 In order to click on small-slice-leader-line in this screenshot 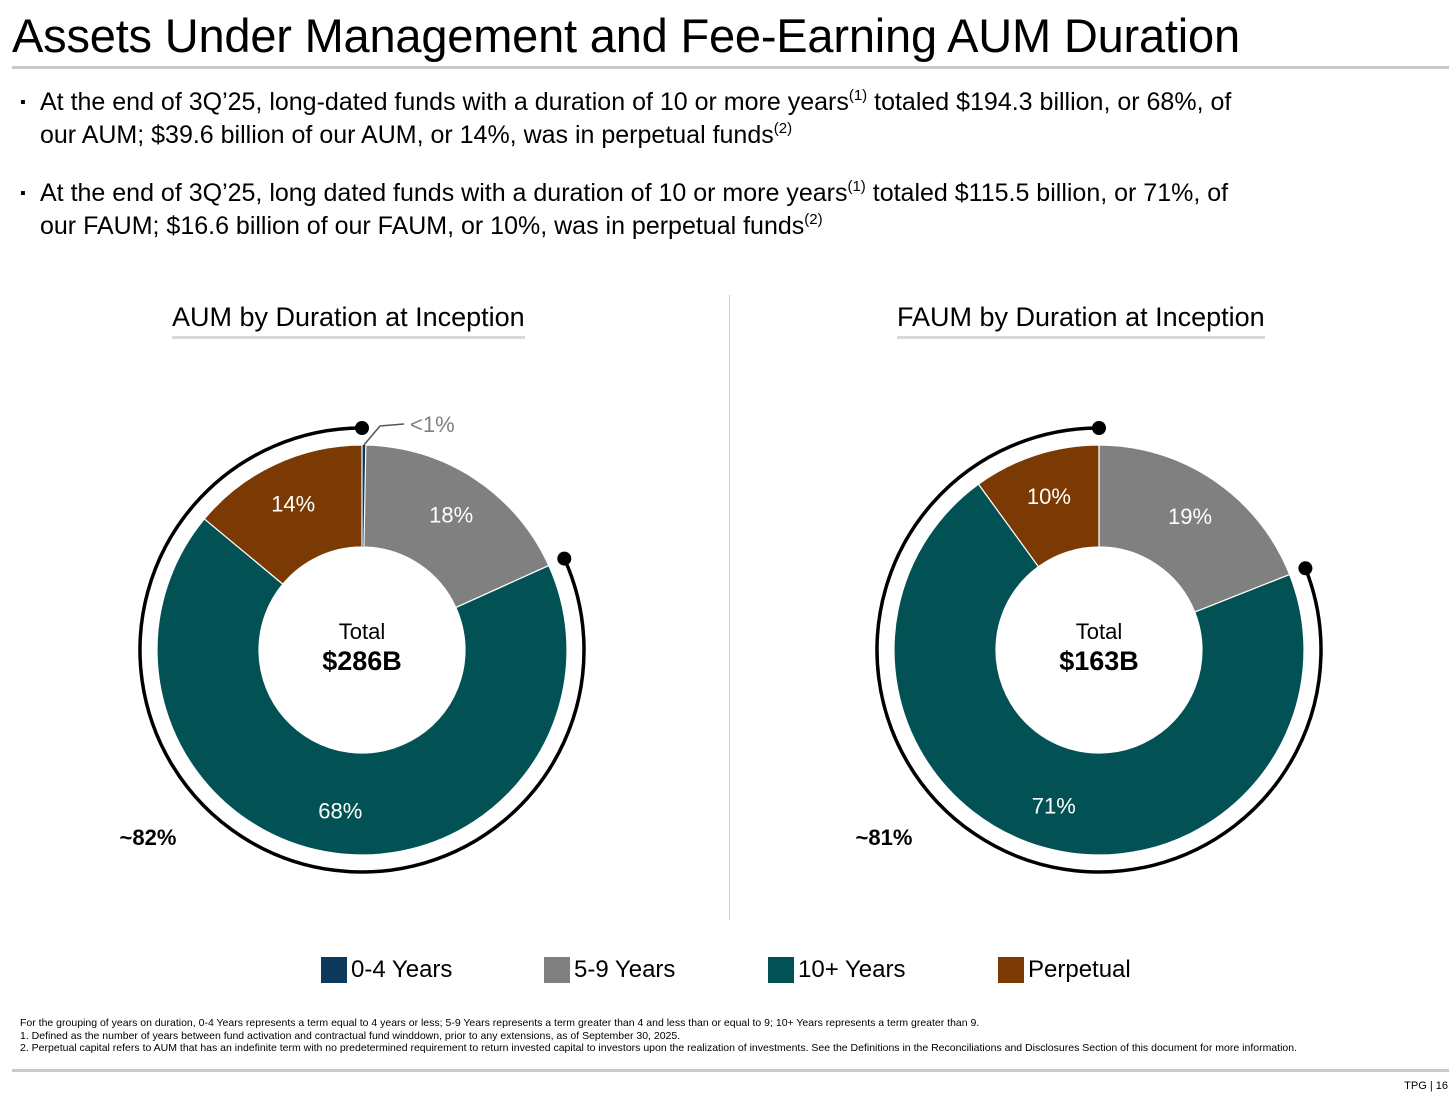, I will do `click(384, 434)`.